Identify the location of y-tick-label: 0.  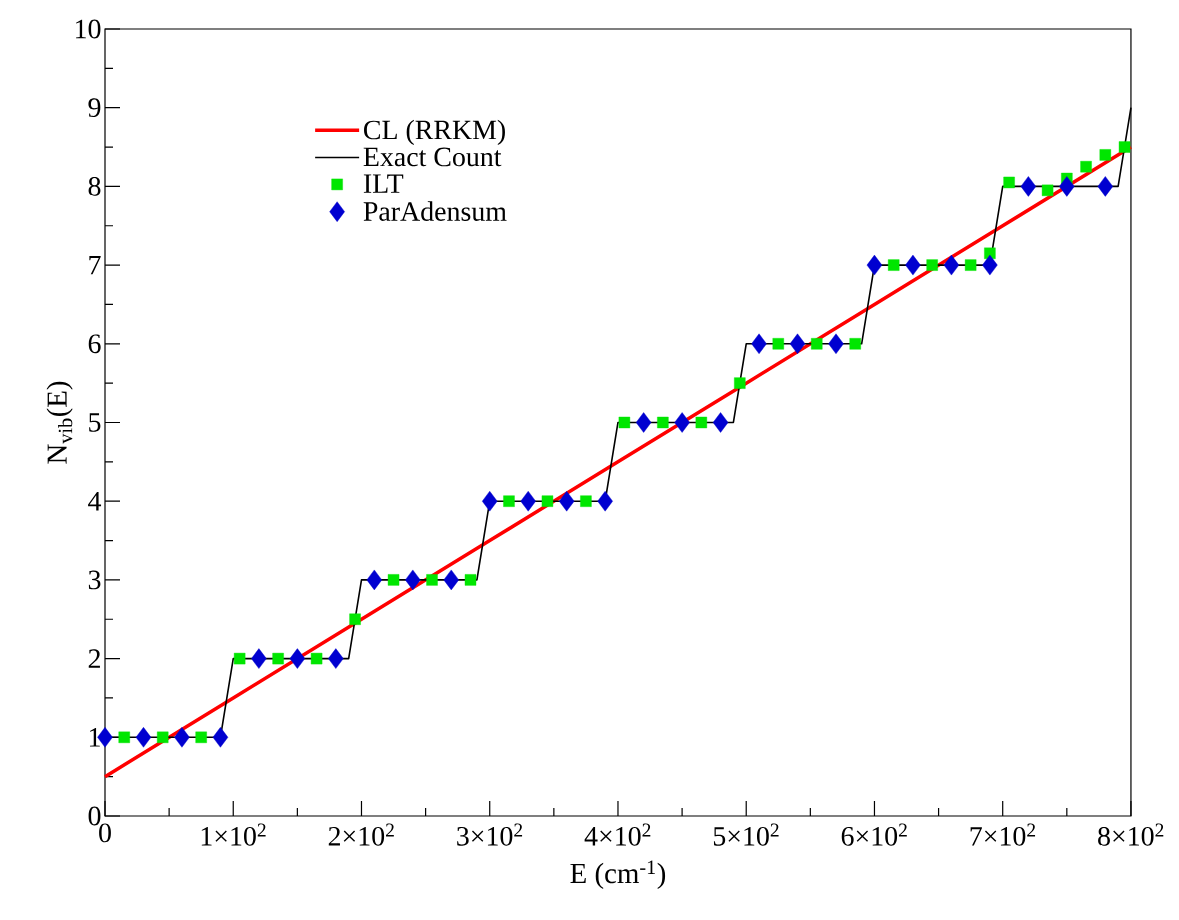
(94, 816).